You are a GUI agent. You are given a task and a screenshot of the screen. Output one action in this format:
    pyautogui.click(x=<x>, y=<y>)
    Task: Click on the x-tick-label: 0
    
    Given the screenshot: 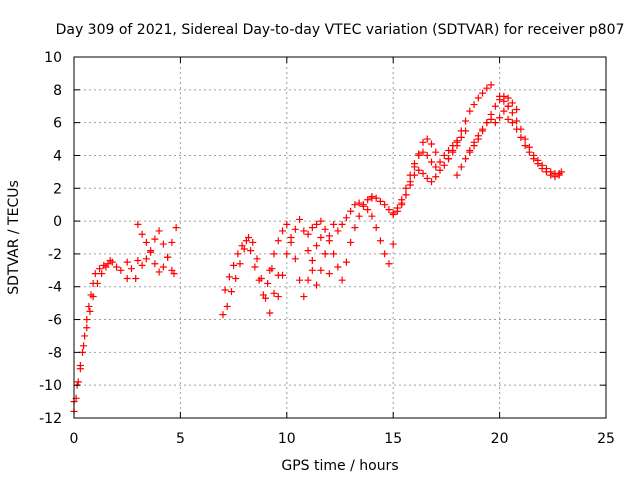 What is the action you would take?
    pyautogui.click(x=74, y=439)
    